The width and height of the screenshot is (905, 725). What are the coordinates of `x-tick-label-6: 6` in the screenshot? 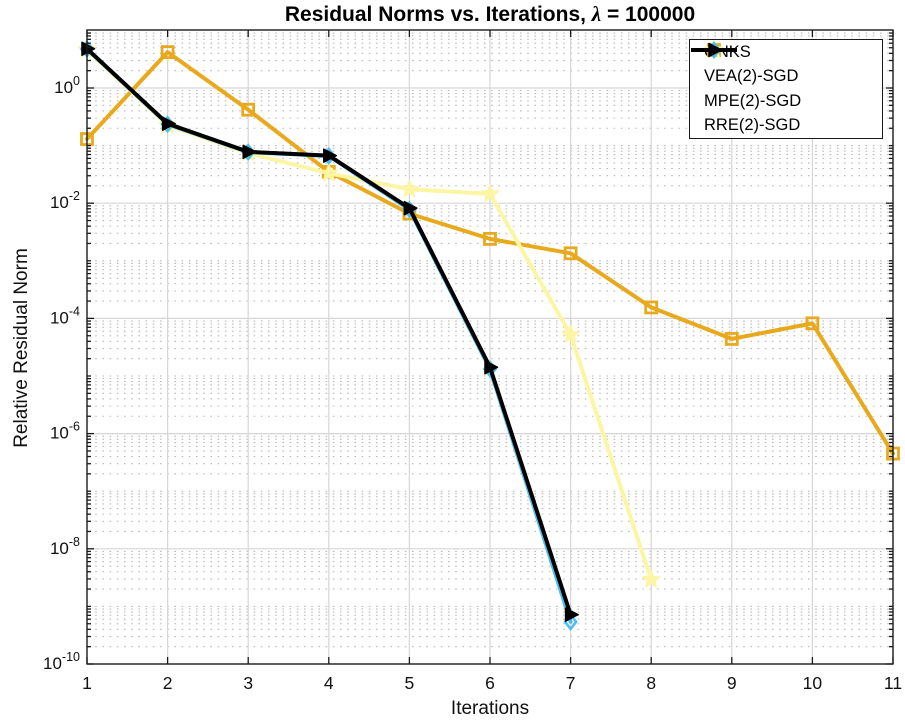 It's located at (490, 683).